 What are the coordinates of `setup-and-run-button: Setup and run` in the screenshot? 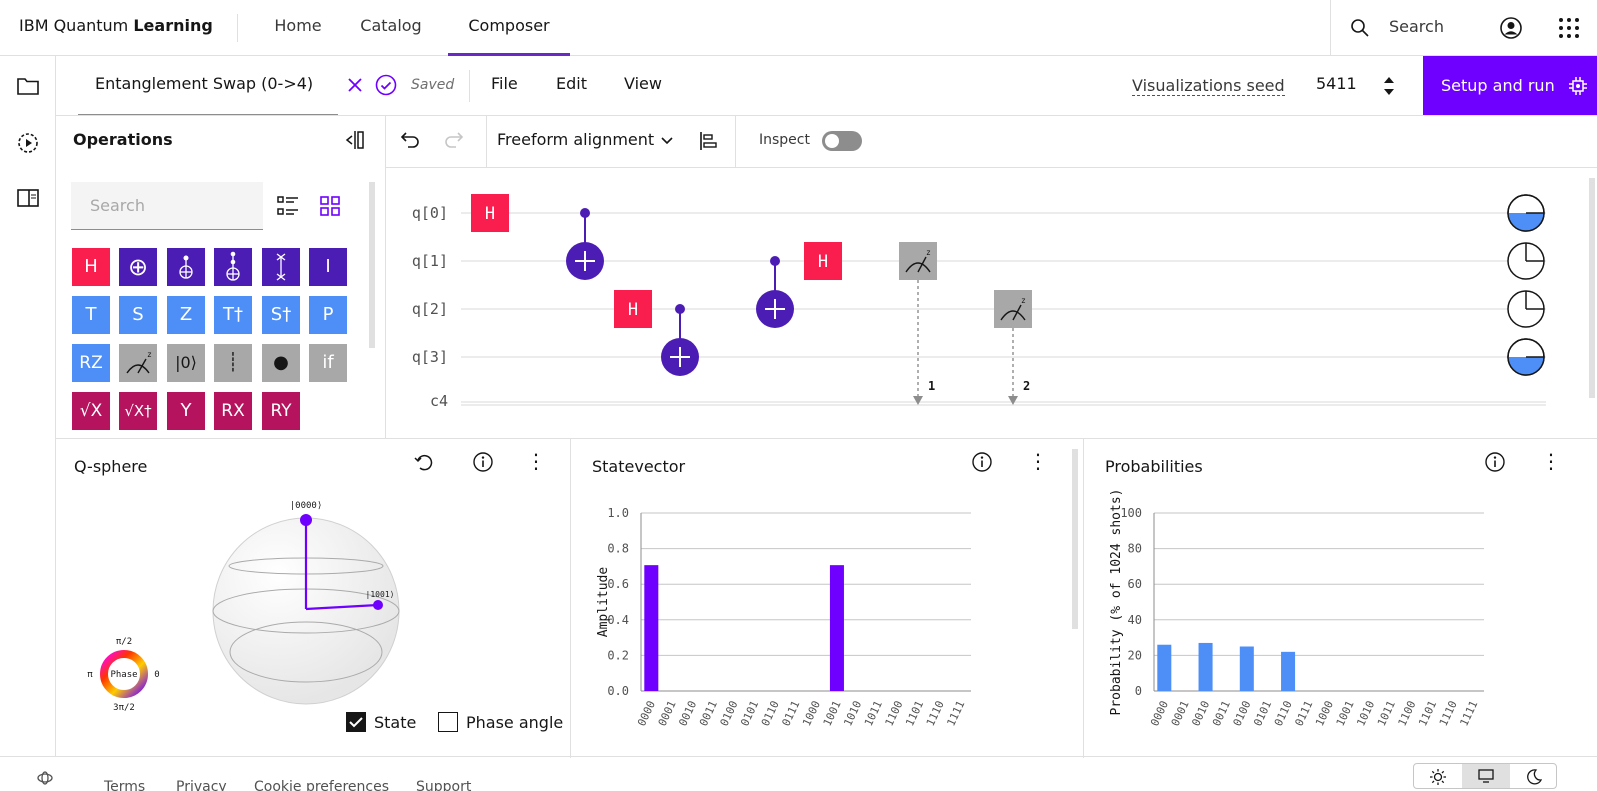 It's located at (1510, 85).